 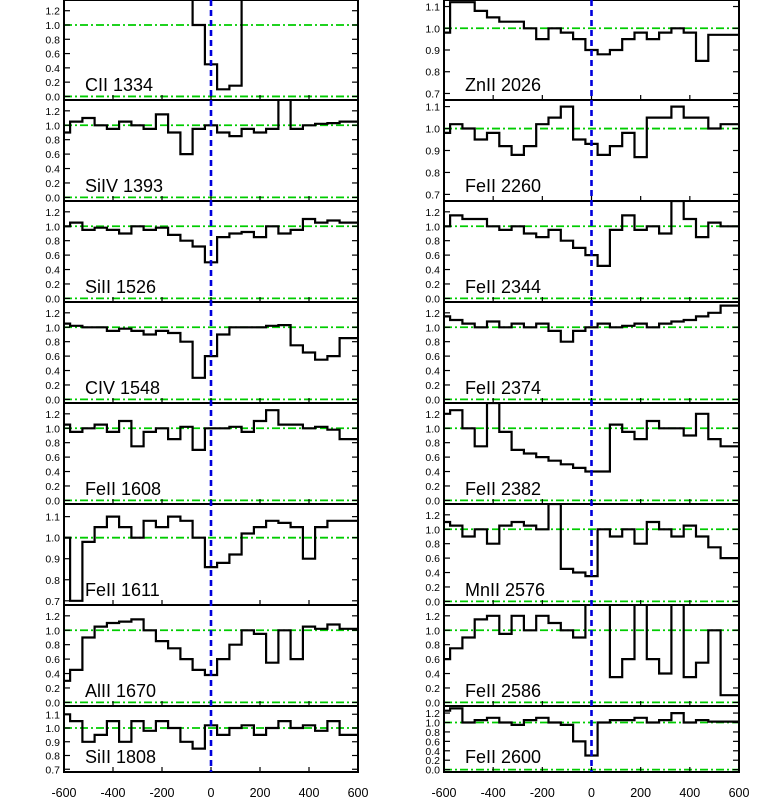 I want to click on ion-label: FeII 2344, so click(x=503, y=287).